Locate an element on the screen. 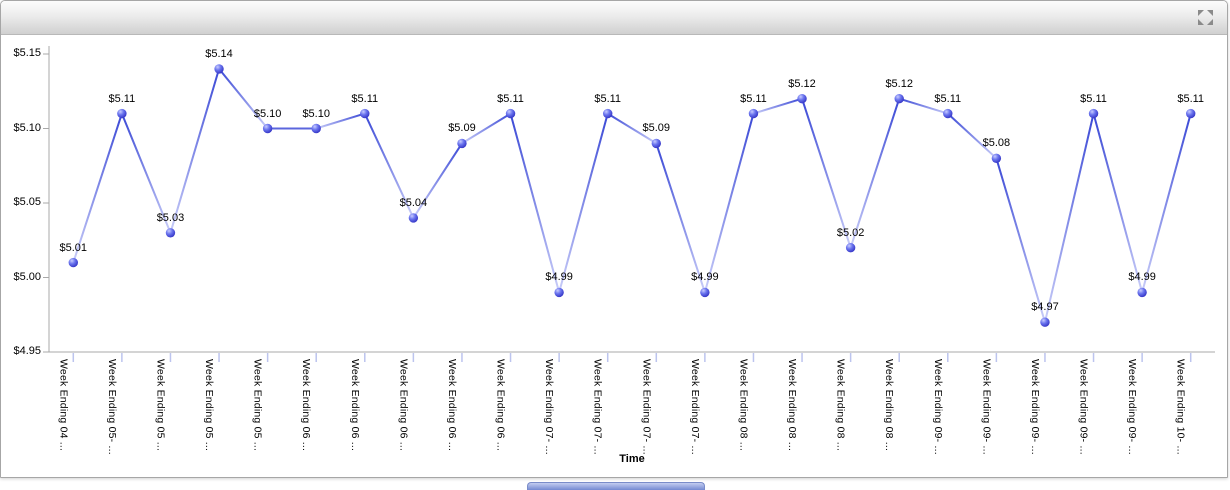  expand-arrows-glyph is located at coordinates (1205, 17).